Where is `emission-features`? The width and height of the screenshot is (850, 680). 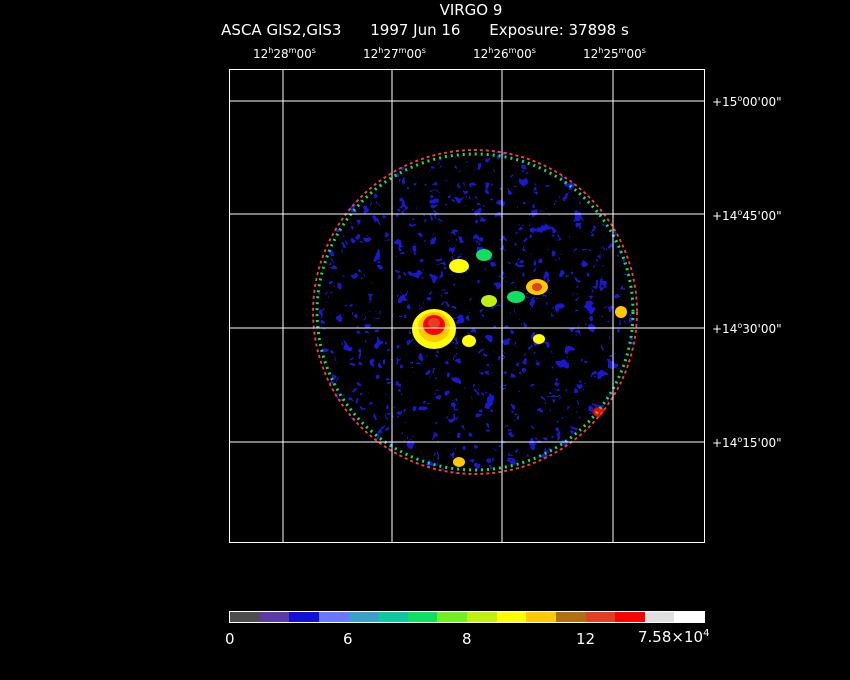
emission-features is located at coordinates (519, 358).